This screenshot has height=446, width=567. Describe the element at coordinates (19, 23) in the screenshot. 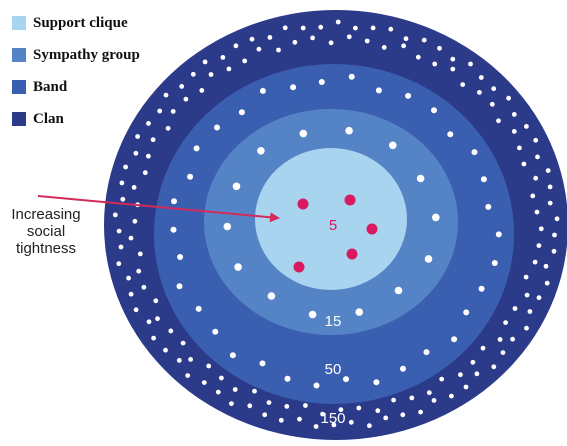

I see `legend-swatch` at that location.